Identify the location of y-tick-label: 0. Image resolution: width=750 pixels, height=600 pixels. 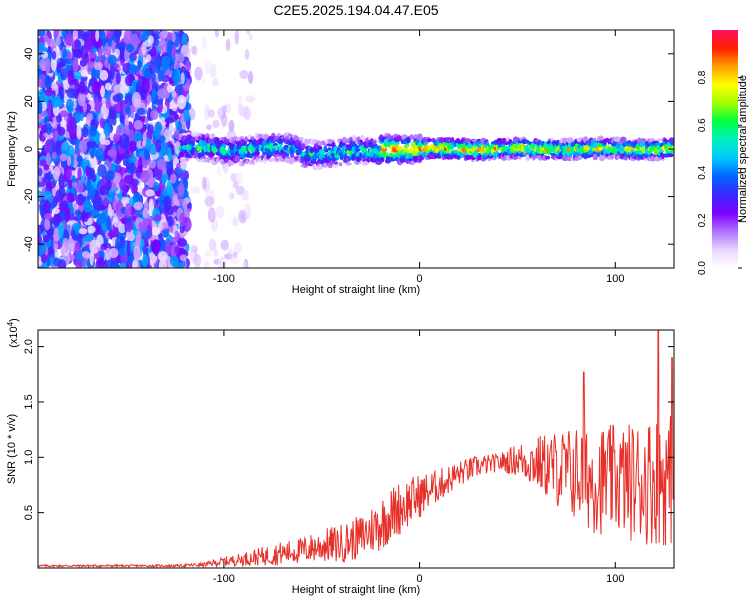
(29, 149).